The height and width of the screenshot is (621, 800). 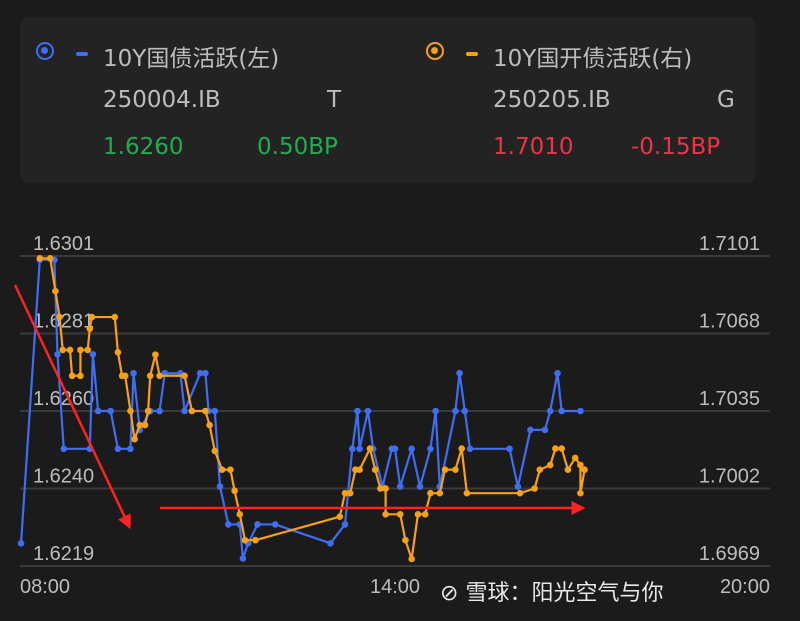 What do you see at coordinates (63, 554) in the screenshot?
I see `y-left-tick-label: 1.6219` at bounding box center [63, 554].